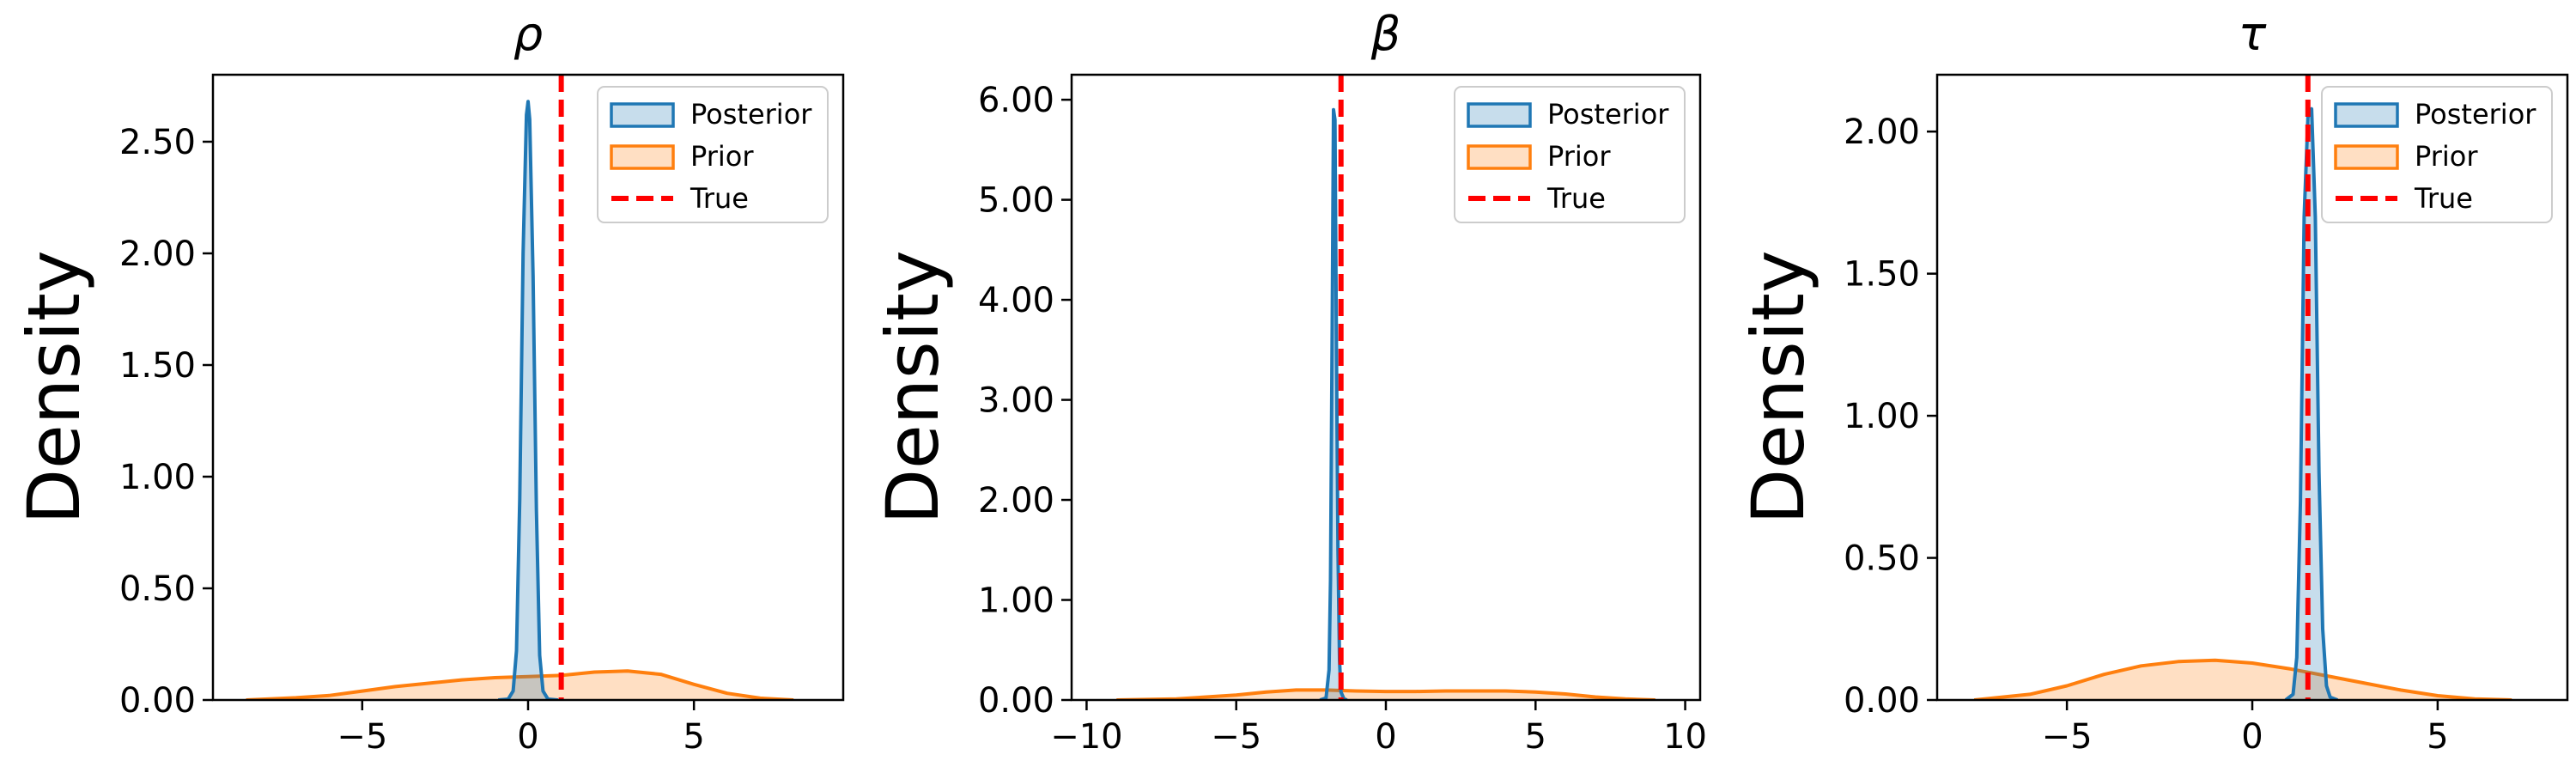 Image resolution: width=2576 pixels, height=773 pixels. Describe the element at coordinates (1016, 100) in the screenshot. I see `y-tick-label: 6.00` at that location.